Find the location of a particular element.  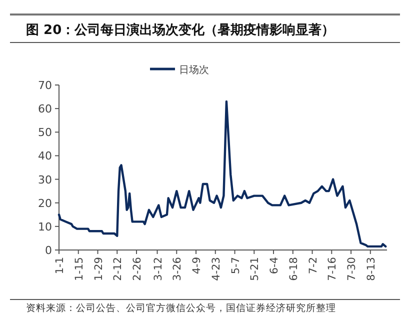

x-tick-label: 4-23 is located at coordinates (216, 269).